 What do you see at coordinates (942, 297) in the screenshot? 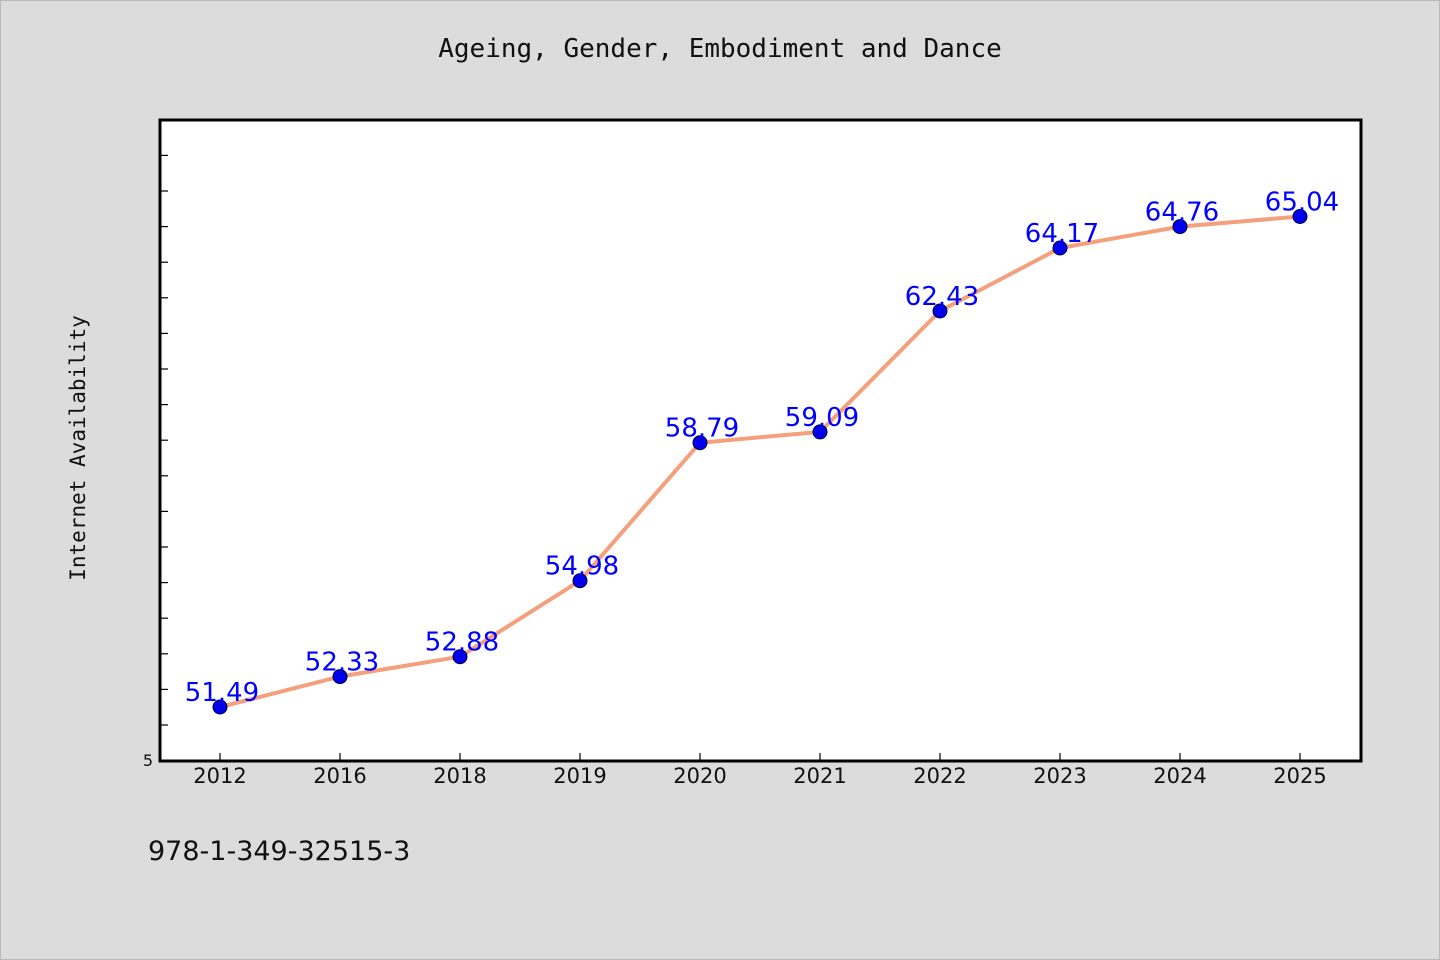
I see `data-label: 62.43` at bounding box center [942, 297].